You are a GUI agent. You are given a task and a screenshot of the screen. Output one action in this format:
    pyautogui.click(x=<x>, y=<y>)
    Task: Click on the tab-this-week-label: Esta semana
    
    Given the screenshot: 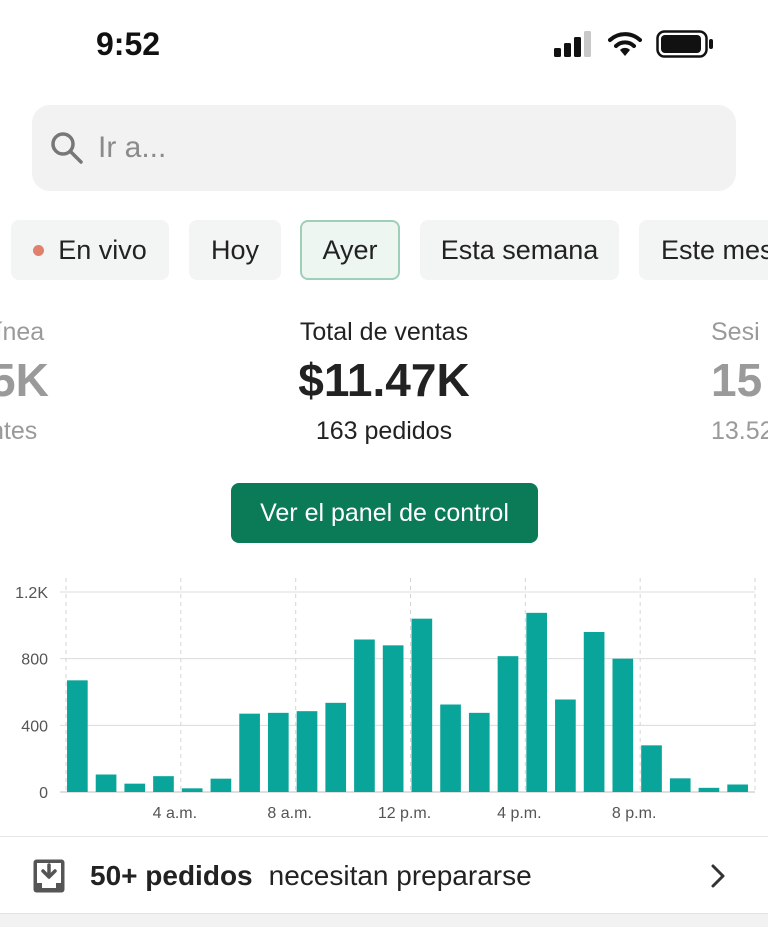 What is the action you would take?
    pyautogui.click(x=519, y=249)
    